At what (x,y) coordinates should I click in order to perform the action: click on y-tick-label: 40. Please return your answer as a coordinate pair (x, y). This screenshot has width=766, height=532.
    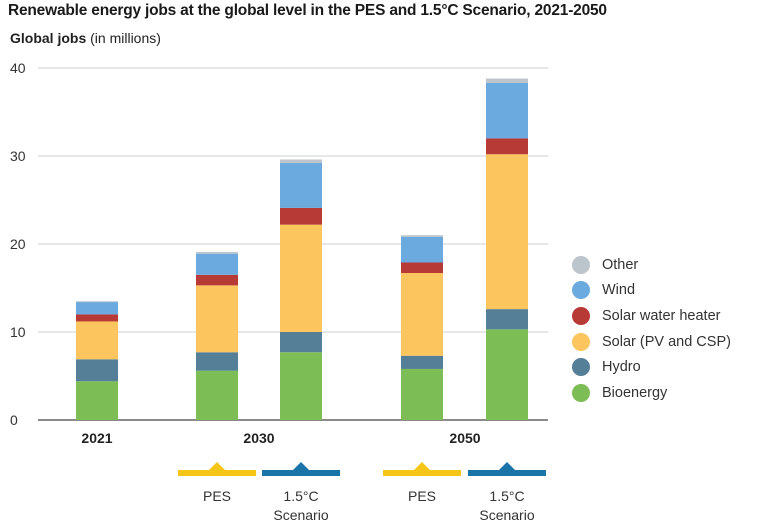
    Looking at the image, I should click on (18, 68).